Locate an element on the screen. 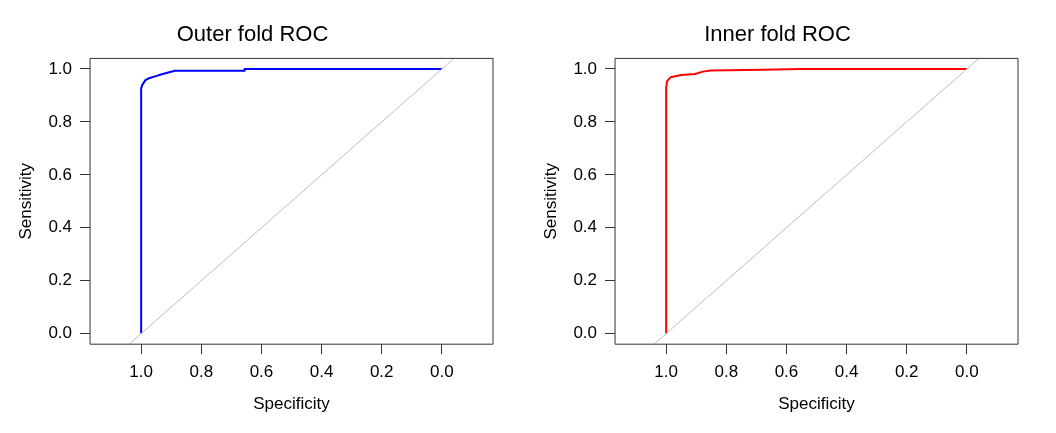 The image size is (1056, 433). chart-title: Outer fold ROC is located at coordinates (252, 34).